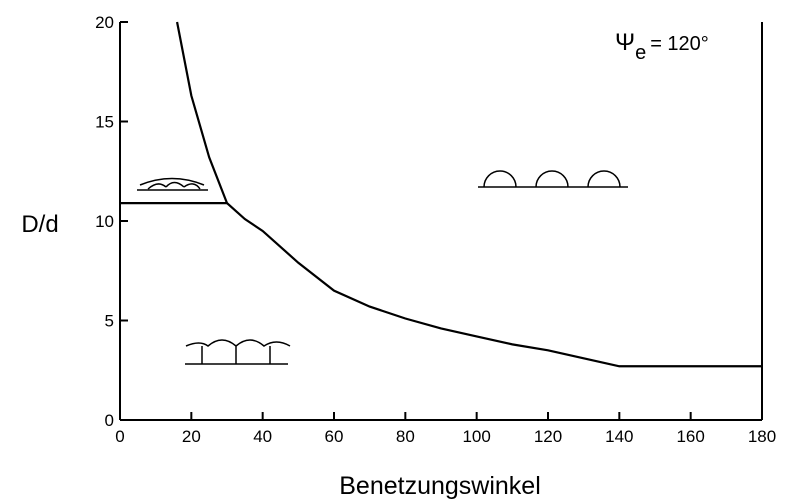 The height and width of the screenshot is (501, 785). Describe the element at coordinates (104, 122) in the screenshot. I see `y-tick-label: 15` at that location.